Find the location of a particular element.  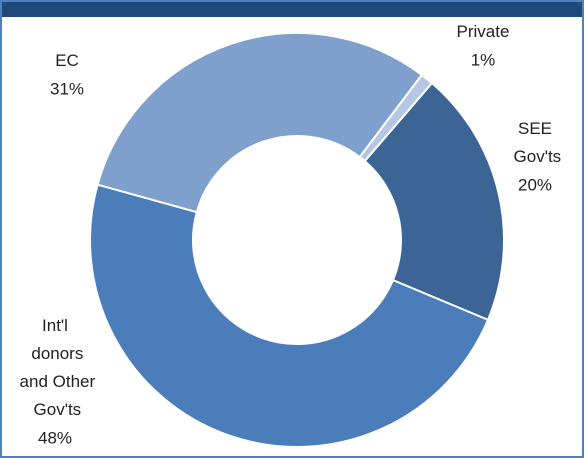

slice-label: SEE Gov'ts is located at coordinates (535, 142).